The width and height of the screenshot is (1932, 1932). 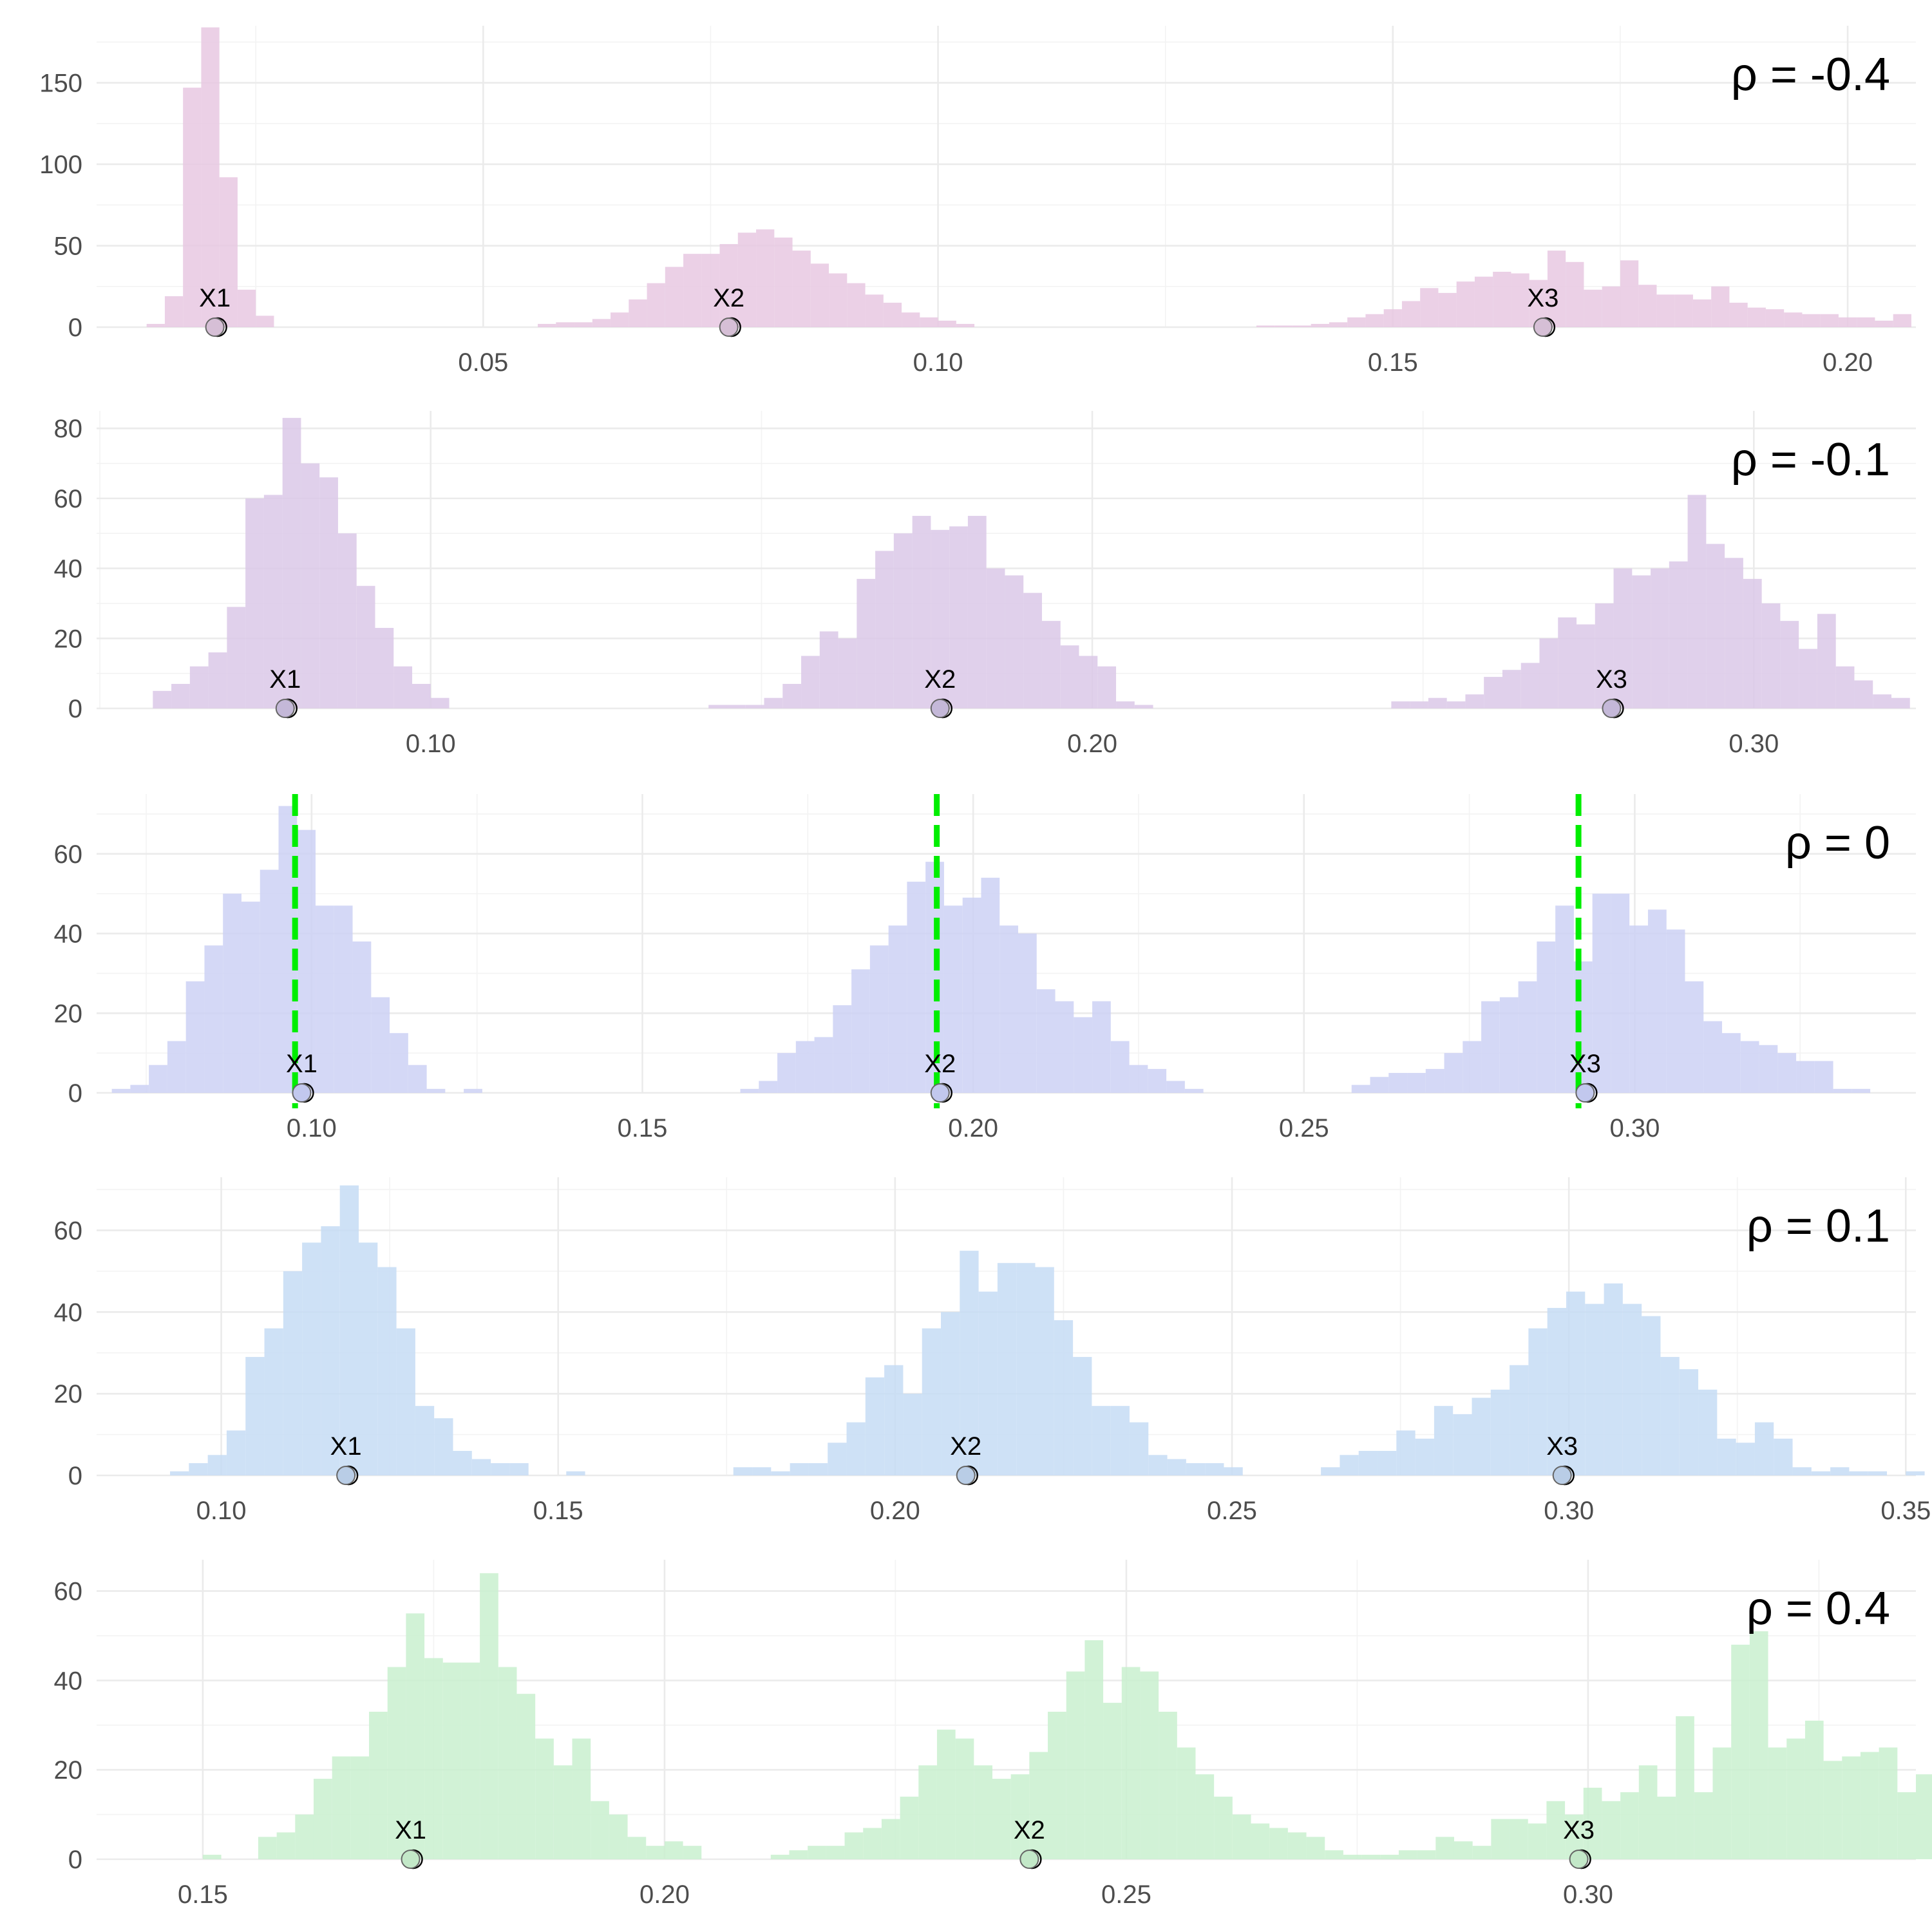 I want to click on y-tick-label: 50, so click(x=68, y=247).